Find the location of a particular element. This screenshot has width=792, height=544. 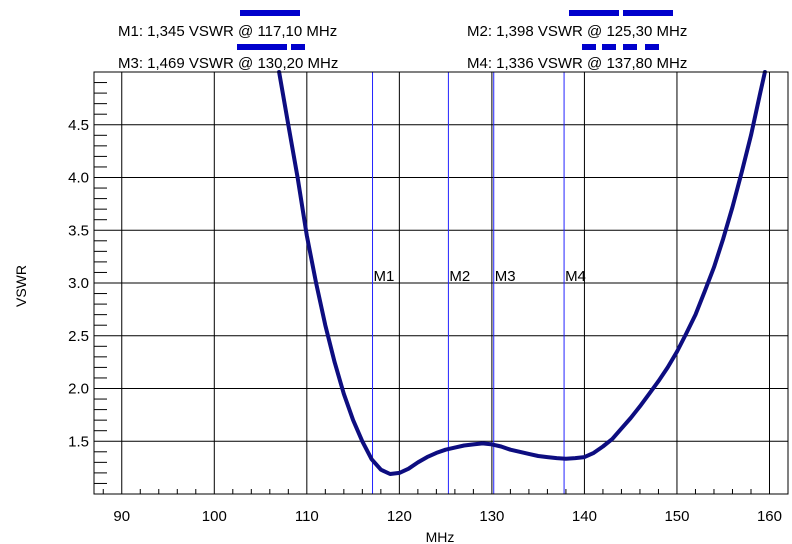

x-tick-label-100: 100 is located at coordinates (214, 516).